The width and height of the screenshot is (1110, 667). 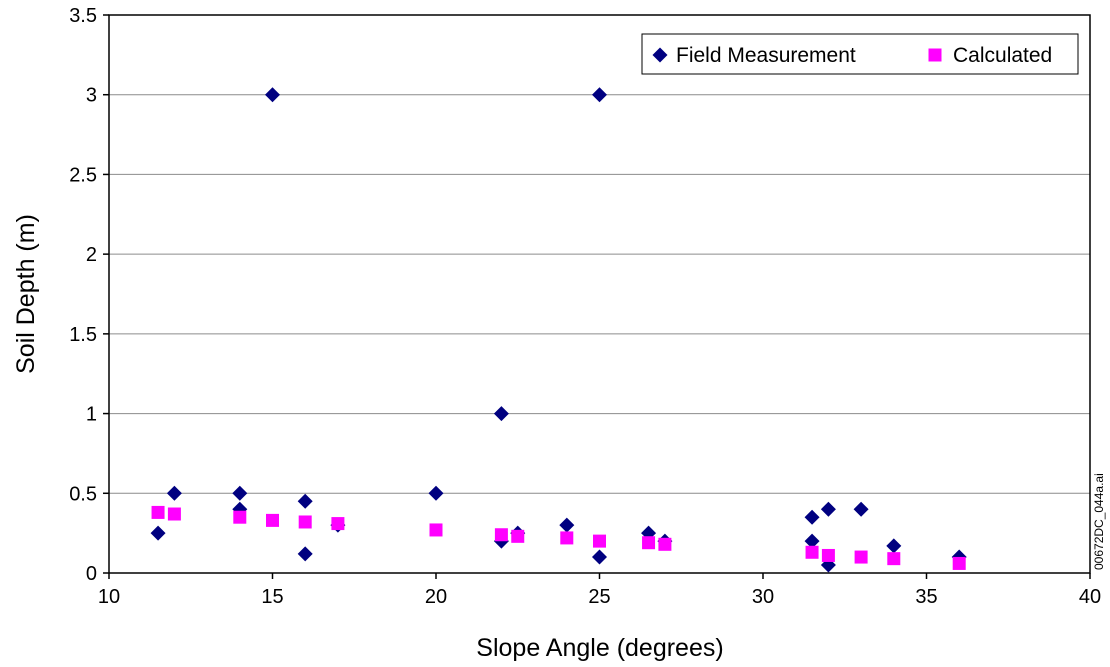 What do you see at coordinates (91, 415) in the screenshot?
I see `y-tick-label: 1` at bounding box center [91, 415].